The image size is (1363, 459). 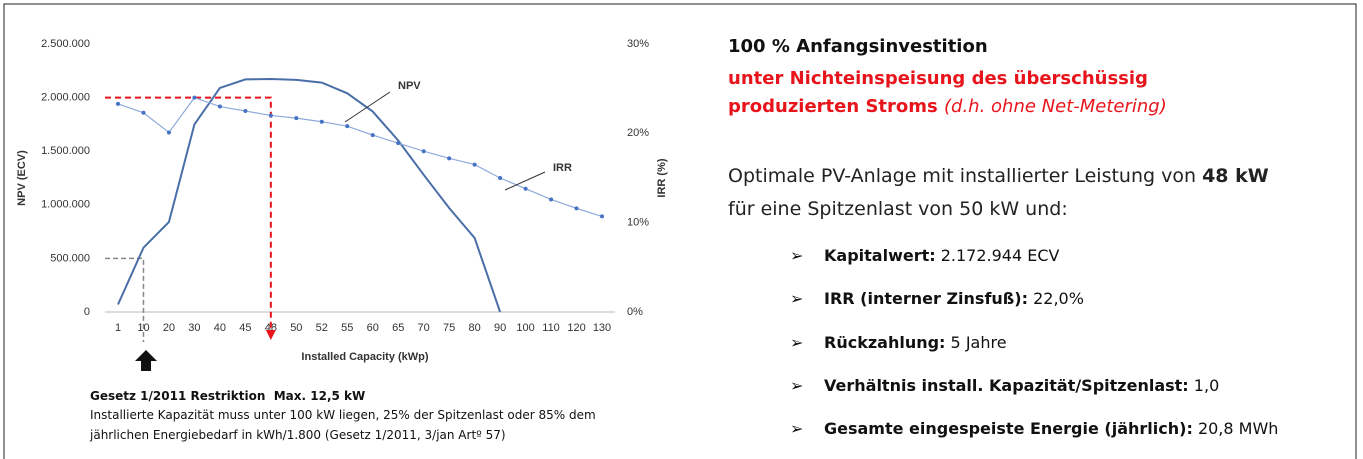 I want to click on guide-arrow, so click(x=270, y=335).